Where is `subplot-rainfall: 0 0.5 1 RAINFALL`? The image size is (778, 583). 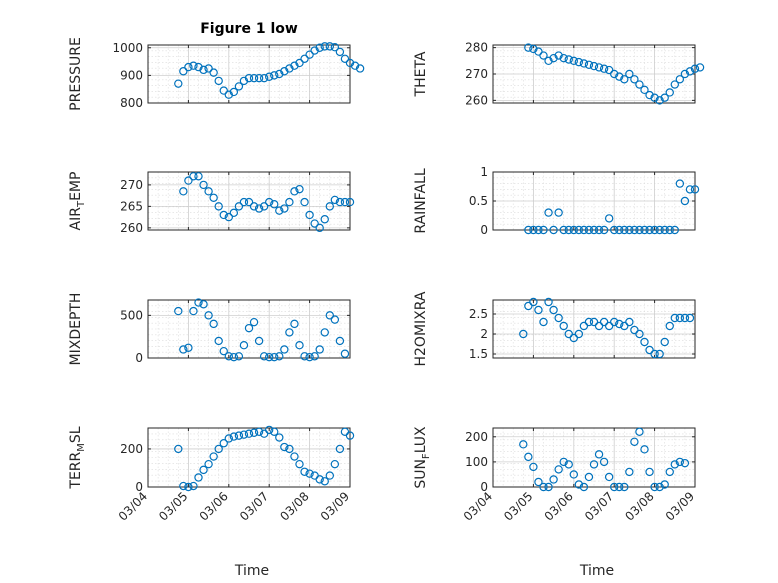
subplot-rainfall: 0 0.5 1 RAINFALL is located at coordinates (556, 201).